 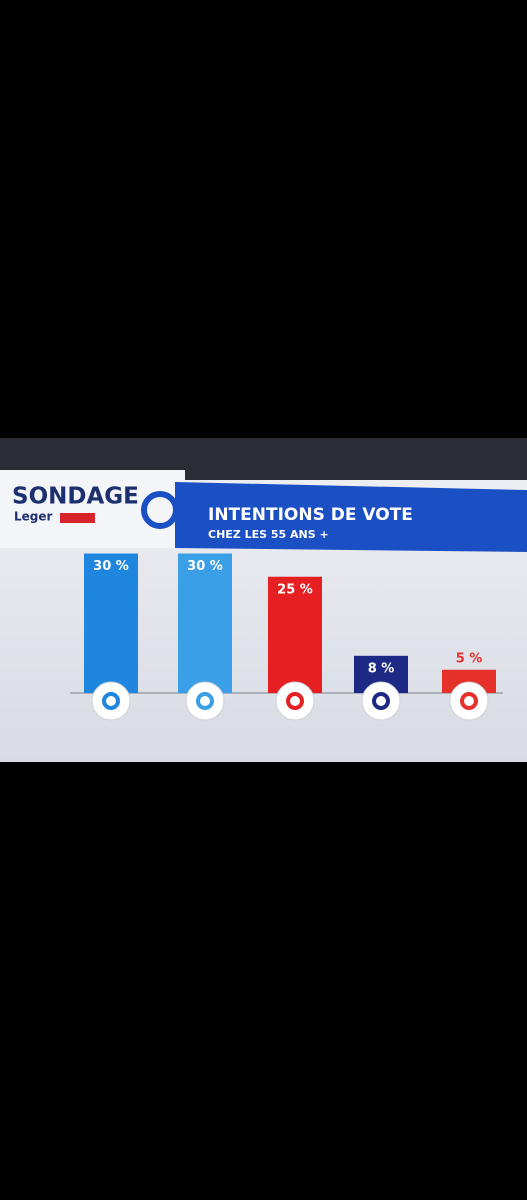 I want to click on value-label: 5 %, so click(x=469, y=658).